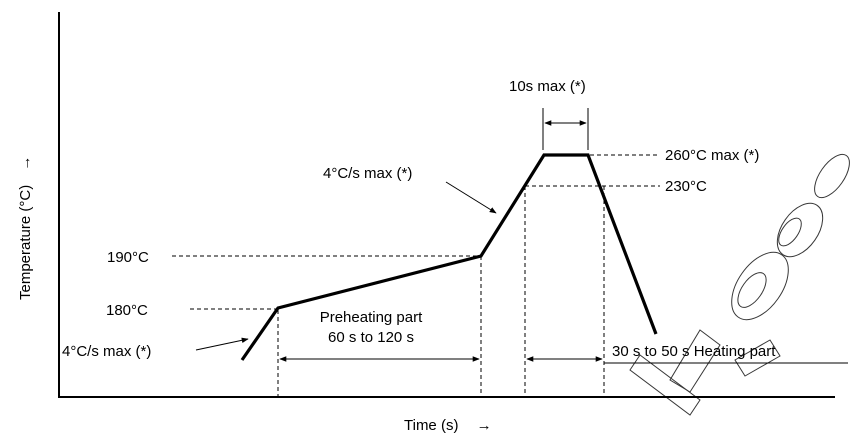  I want to click on label-230: 230°C, so click(686, 186).